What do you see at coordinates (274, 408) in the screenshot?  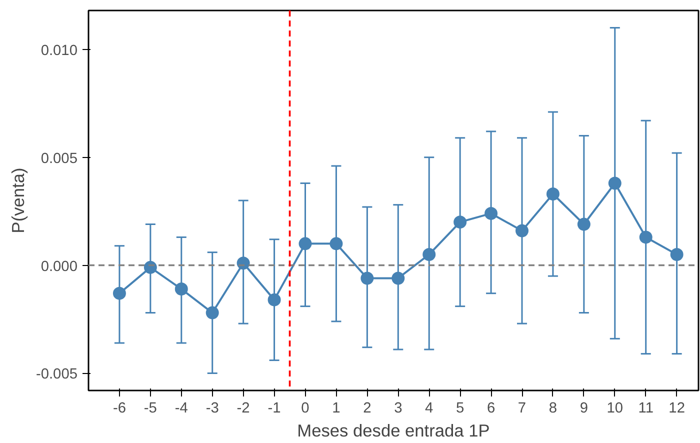 I see `x-tick-label: -1` at bounding box center [274, 408].